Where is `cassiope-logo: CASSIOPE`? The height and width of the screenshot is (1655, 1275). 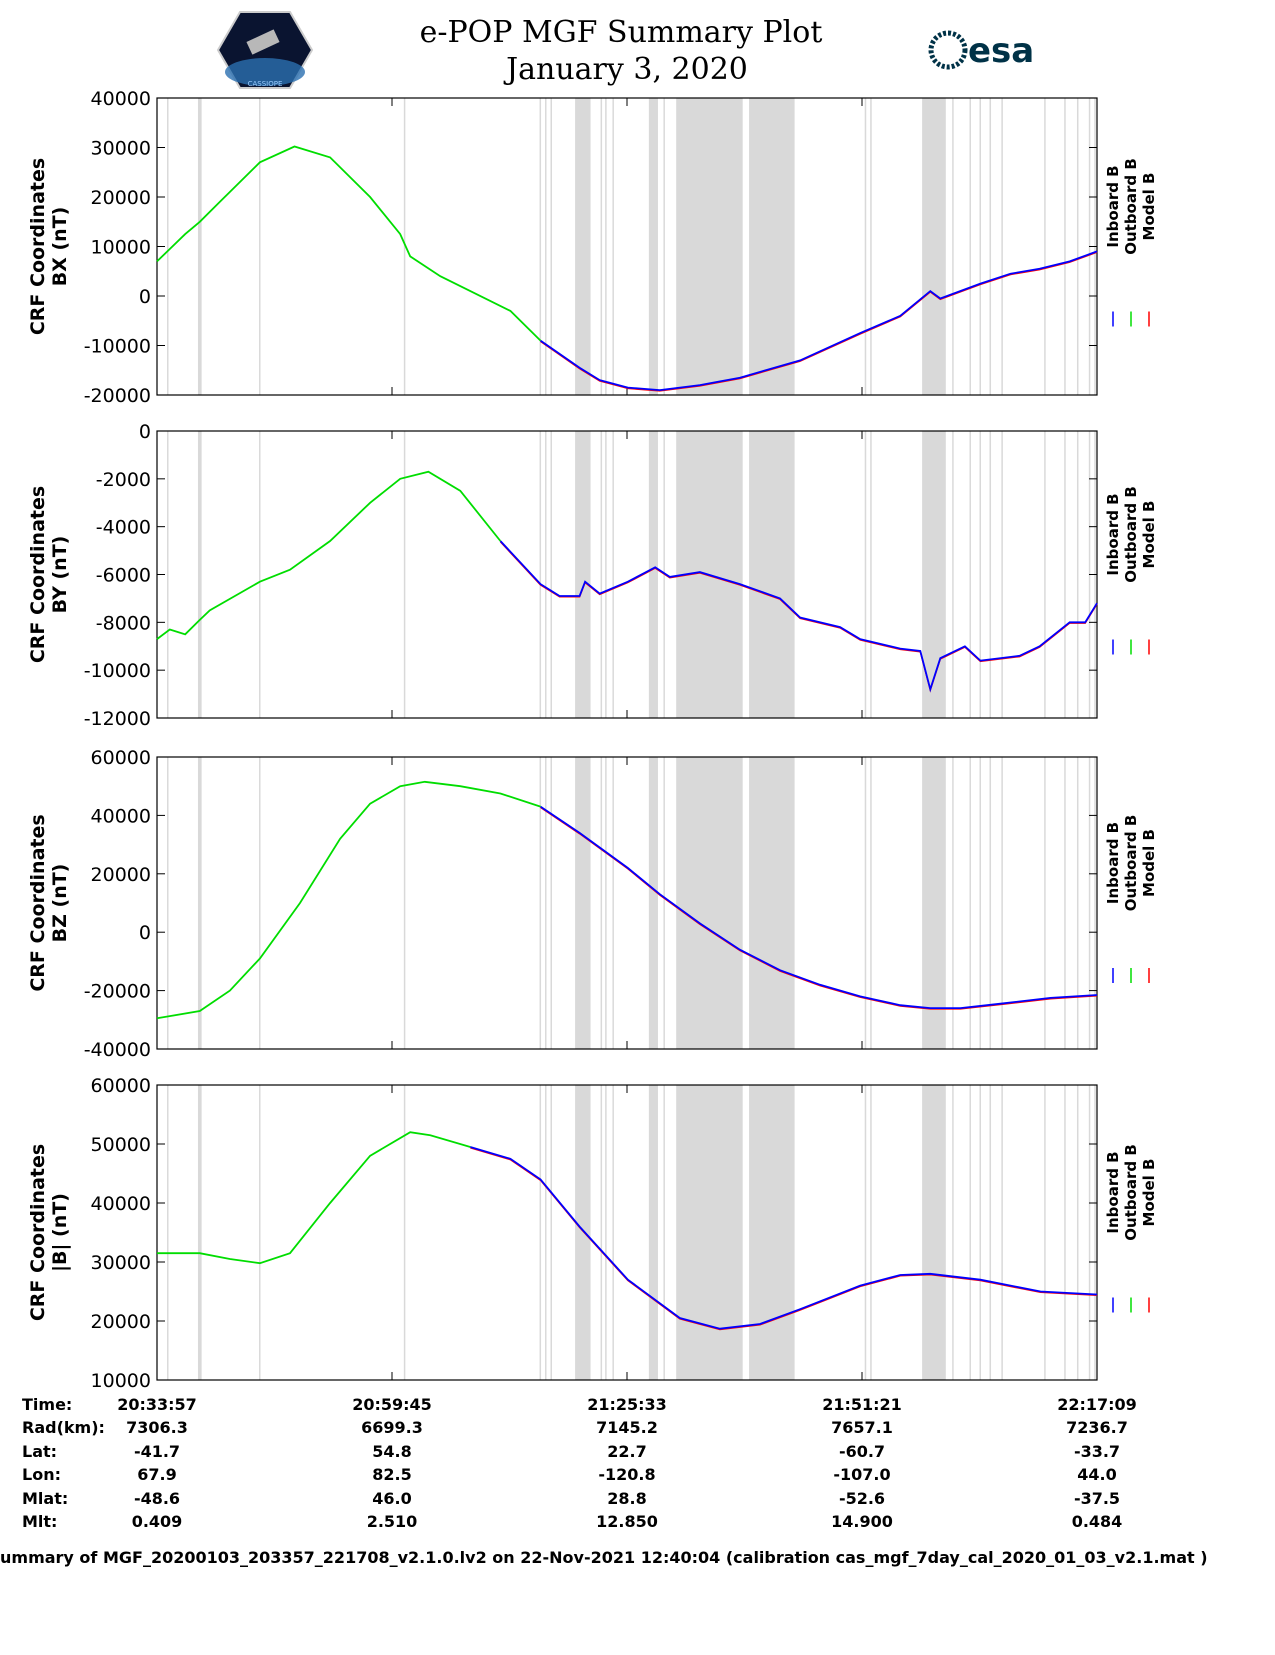
cassiope-logo: CASSIOPE is located at coordinates (265, 50).